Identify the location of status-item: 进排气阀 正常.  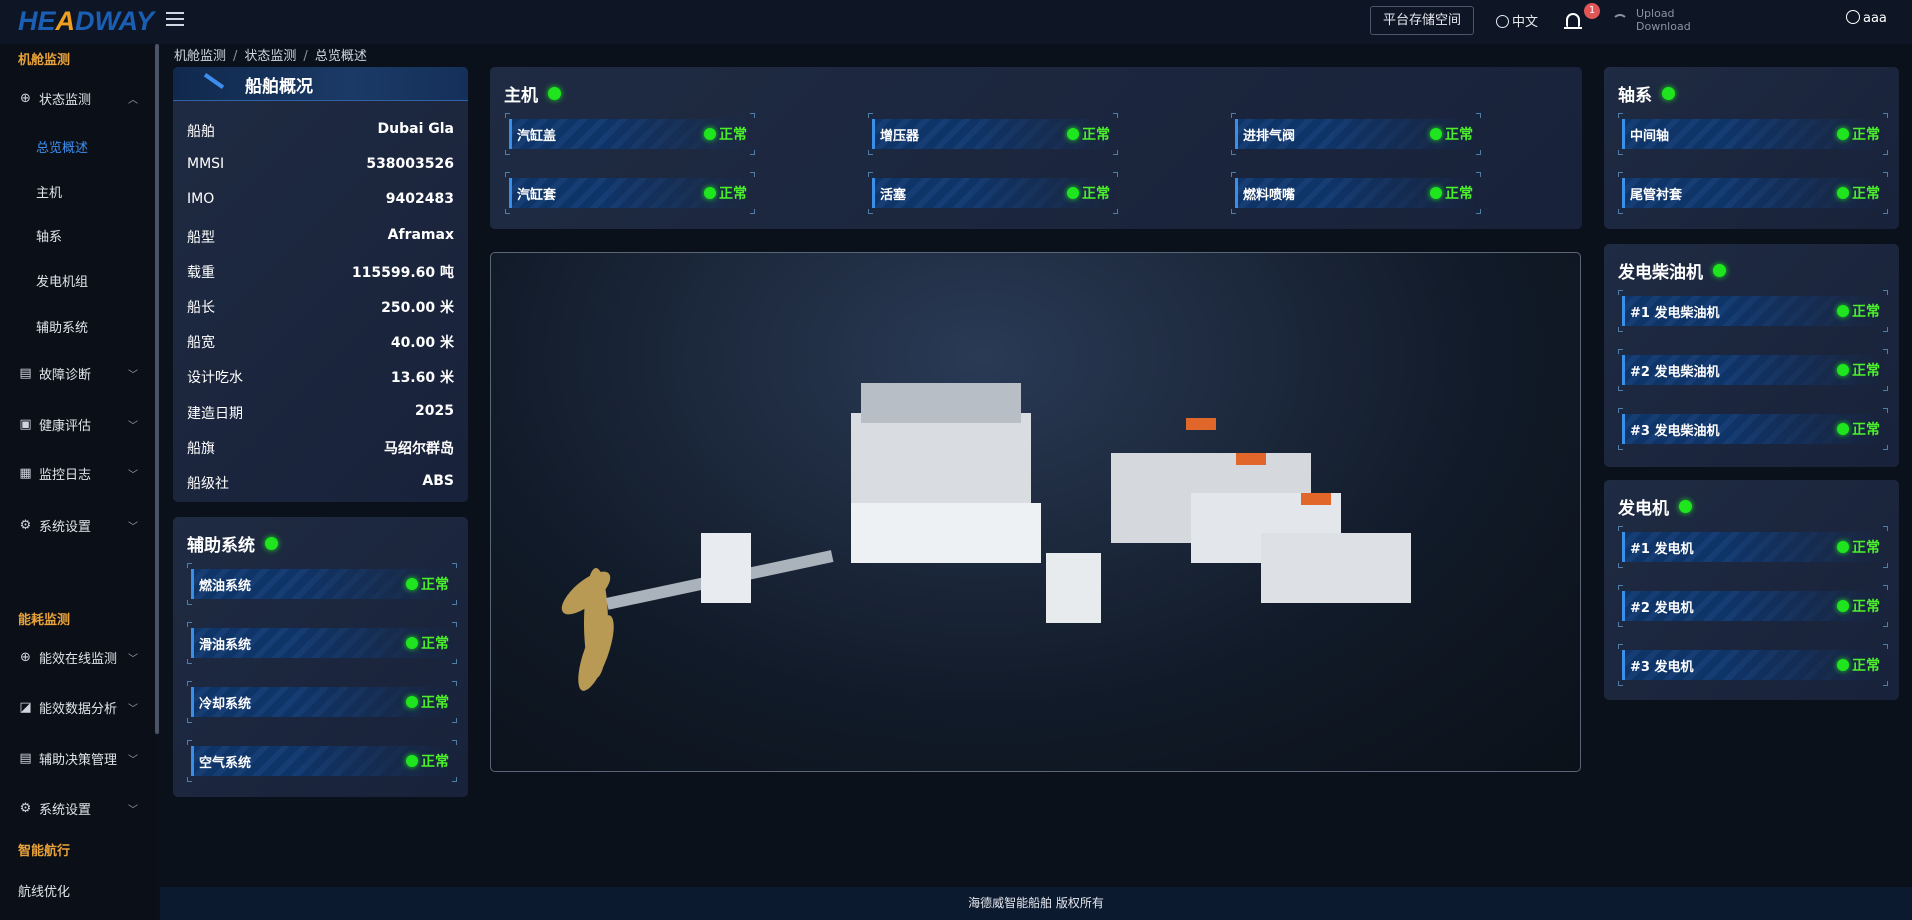
(1356, 134).